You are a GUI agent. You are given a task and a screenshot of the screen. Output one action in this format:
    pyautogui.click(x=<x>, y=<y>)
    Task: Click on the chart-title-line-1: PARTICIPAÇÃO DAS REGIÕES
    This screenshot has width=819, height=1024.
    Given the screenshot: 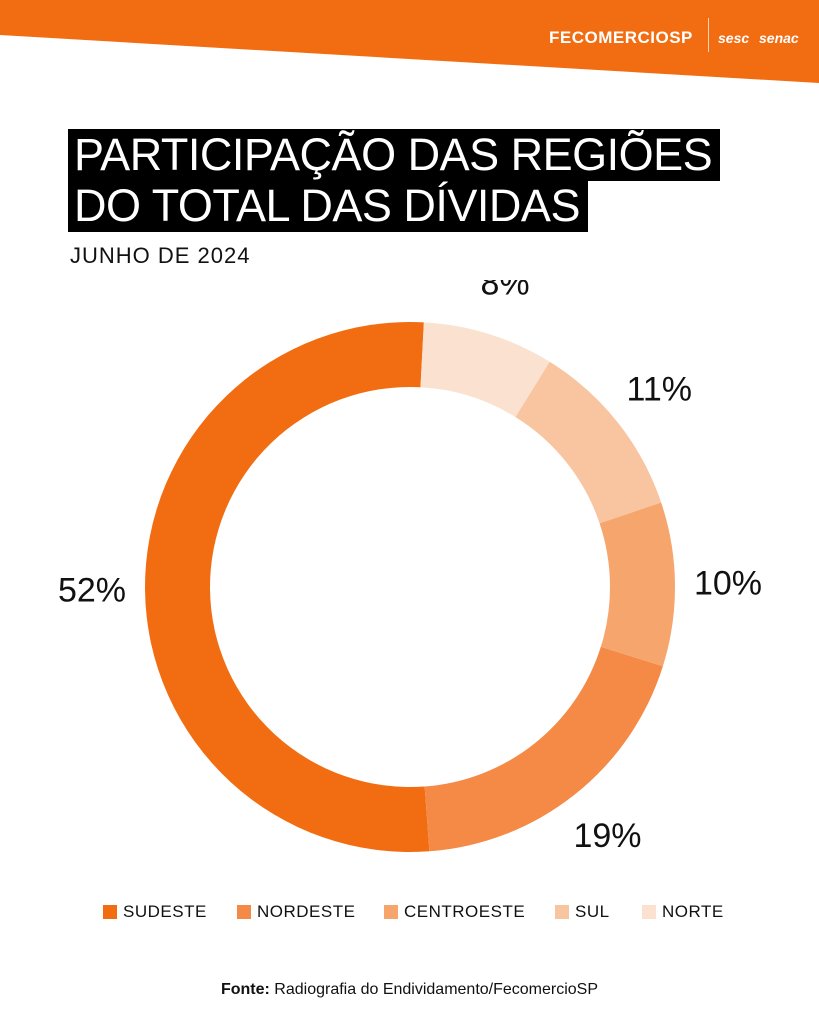 What is the action you would take?
    pyautogui.click(x=394, y=155)
    